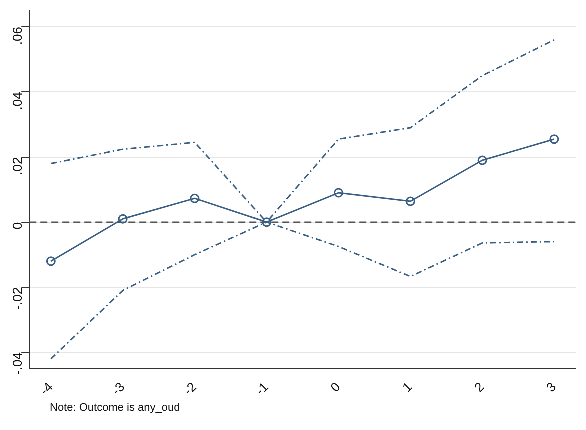  I want to click on x-tick-label: 0, so click(336, 387).